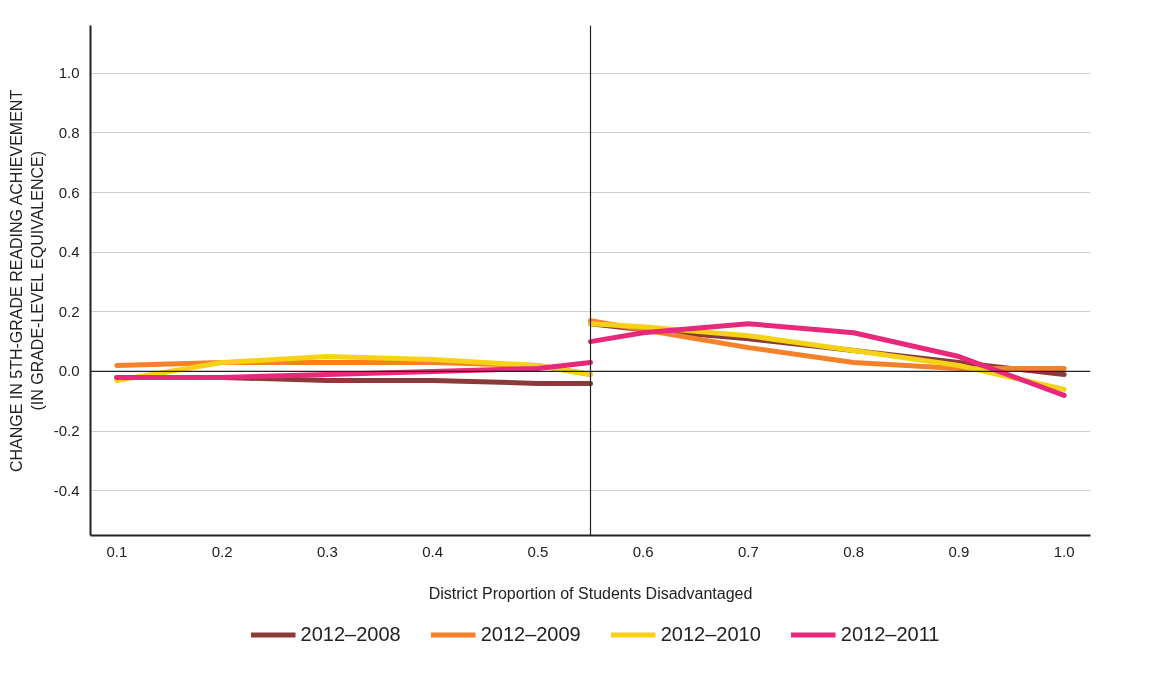  Describe the element at coordinates (530, 634) in the screenshot. I see `legend-label: 2012–2009` at that location.